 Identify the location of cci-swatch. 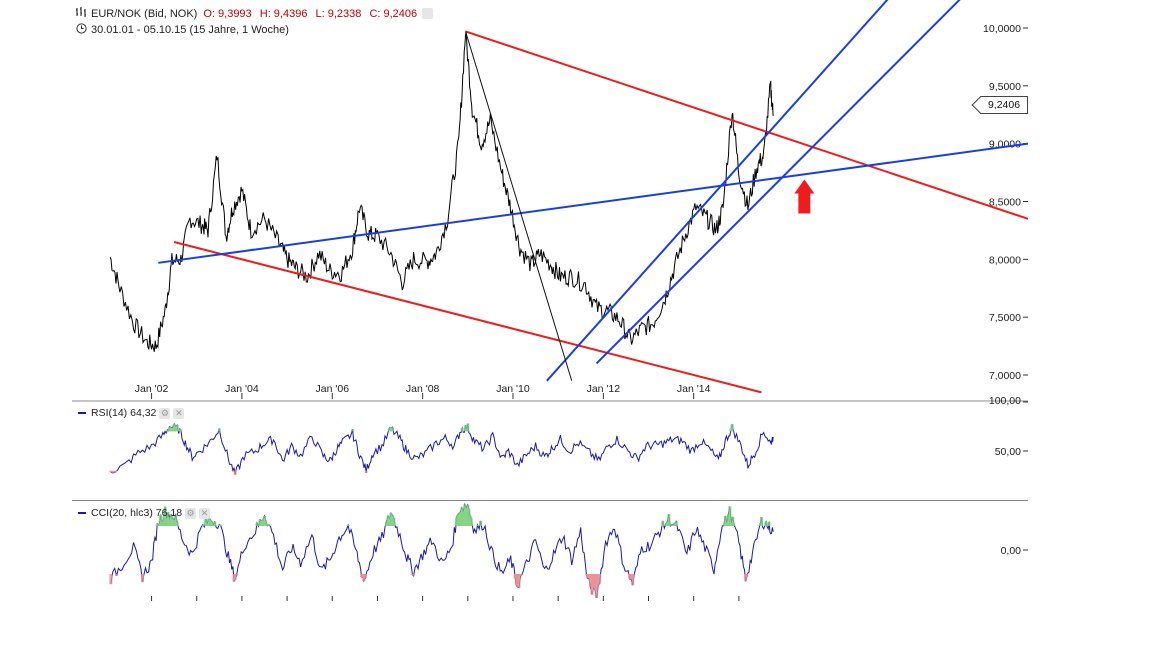
(82, 513).